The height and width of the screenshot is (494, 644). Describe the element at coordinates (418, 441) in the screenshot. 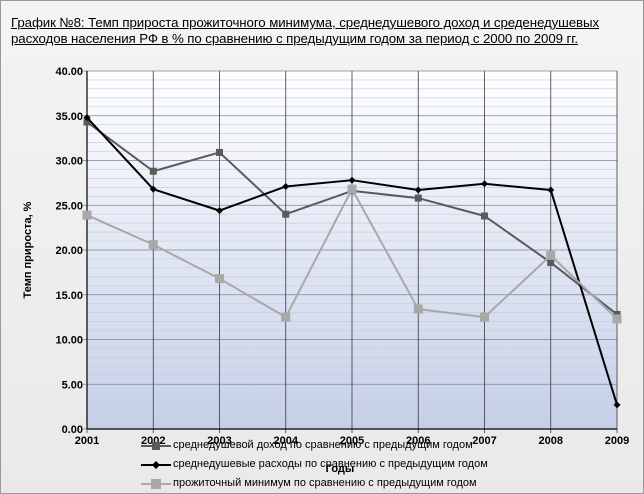

I see `x-tick-label: 2006` at that location.